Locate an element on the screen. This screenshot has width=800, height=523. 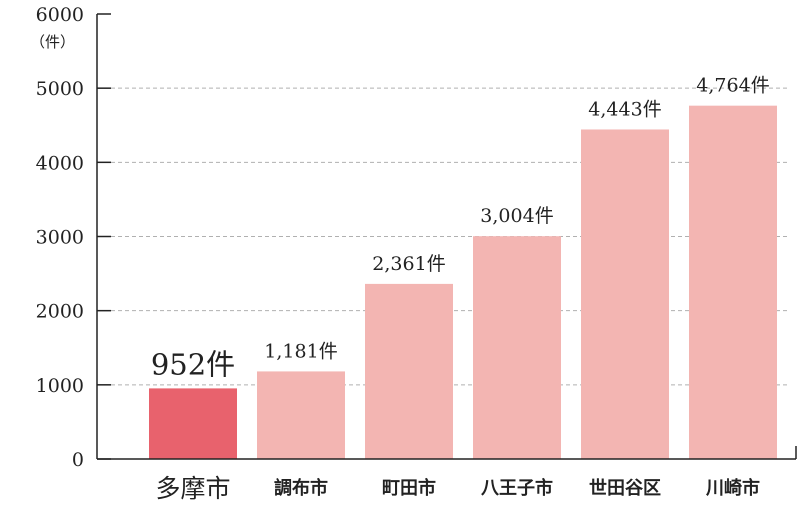
category-label: 多摩市 is located at coordinates (192, 488).